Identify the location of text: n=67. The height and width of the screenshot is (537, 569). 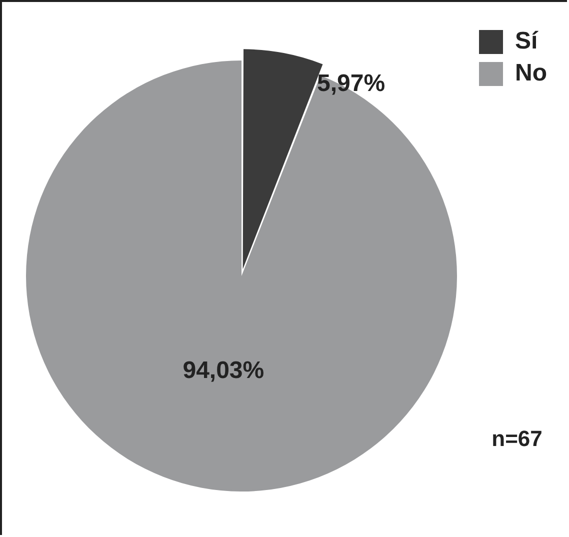
(517, 439).